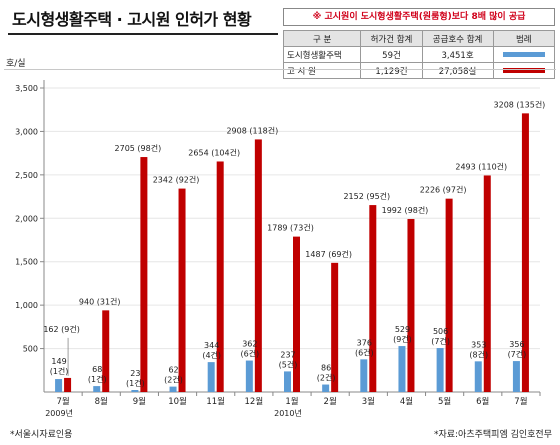  Describe the element at coordinates (482, 401) in the screenshot. I see `x-tick-label: 6월` at that location.